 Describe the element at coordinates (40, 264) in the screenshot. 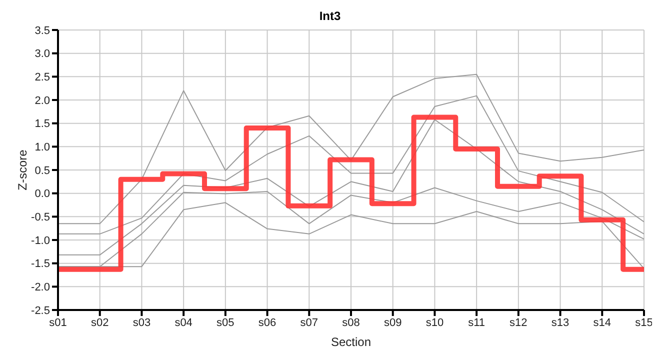

I see `y-tick-label: -1.5` at that location.